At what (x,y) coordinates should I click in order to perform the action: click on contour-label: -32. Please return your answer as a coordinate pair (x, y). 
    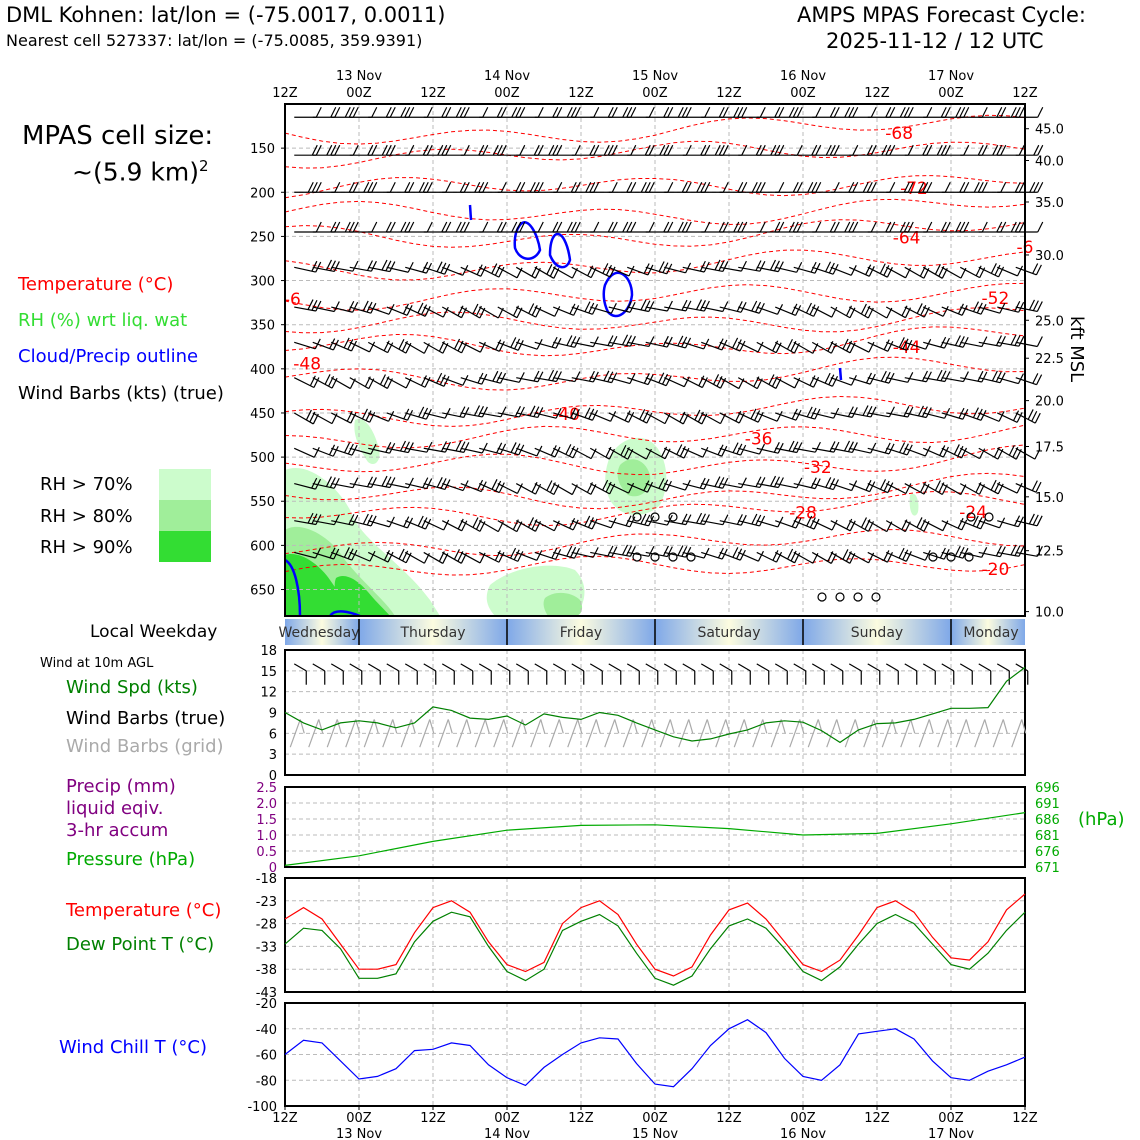
    Looking at the image, I should click on (818, 468).